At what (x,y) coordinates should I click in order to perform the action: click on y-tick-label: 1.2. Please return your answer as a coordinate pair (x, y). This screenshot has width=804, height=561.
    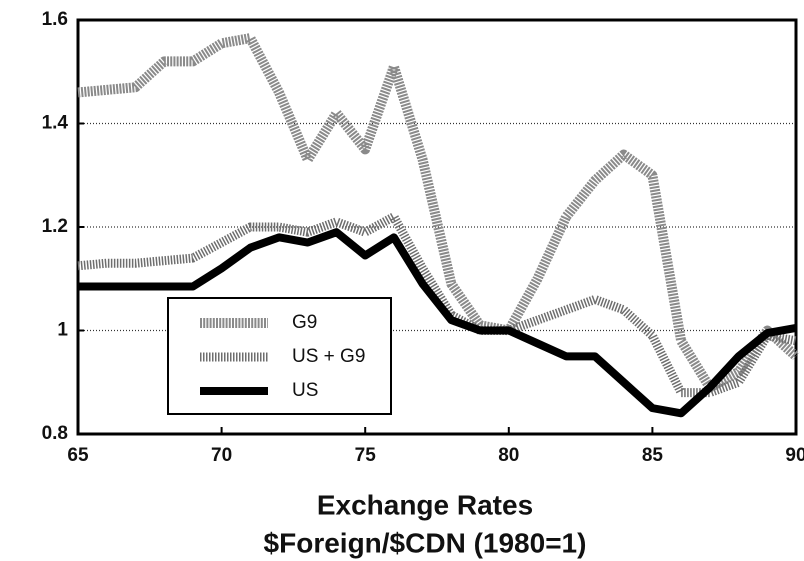
    Looking at the image, I should click on (55, 226).